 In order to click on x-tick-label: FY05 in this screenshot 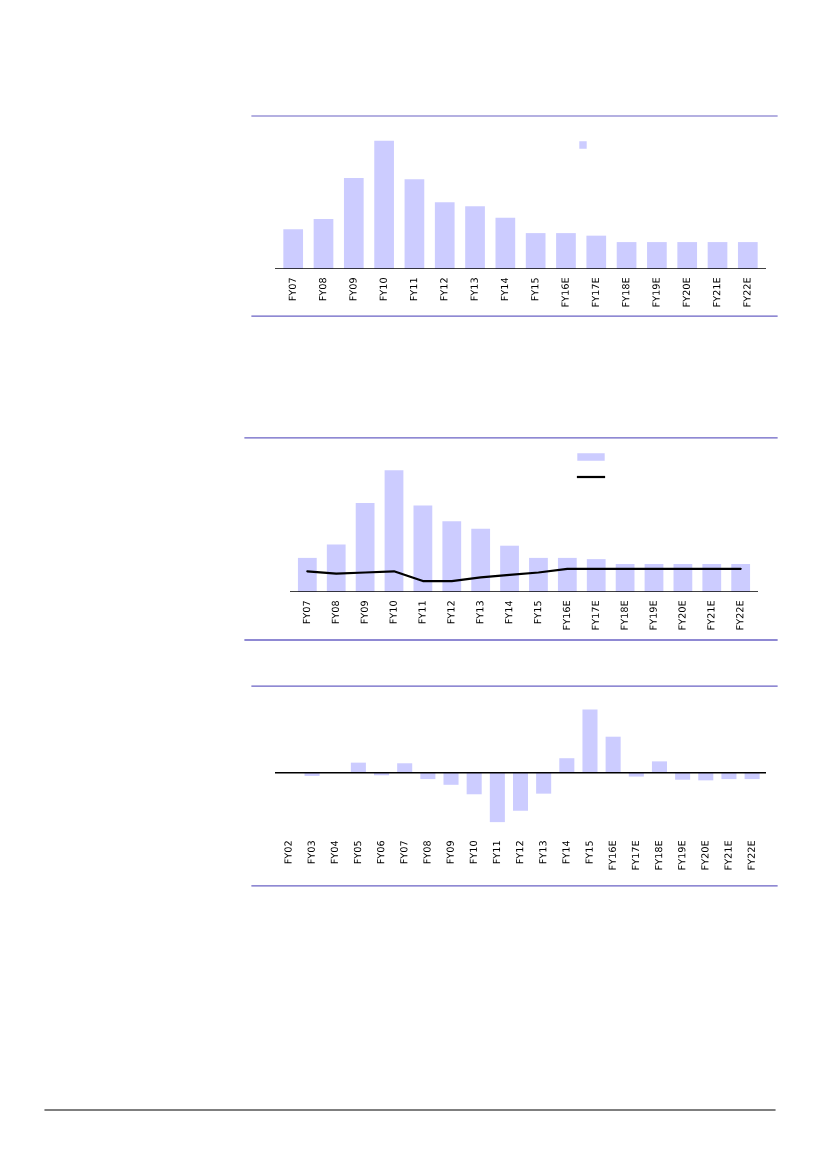, I will do `click(357, 852)`.